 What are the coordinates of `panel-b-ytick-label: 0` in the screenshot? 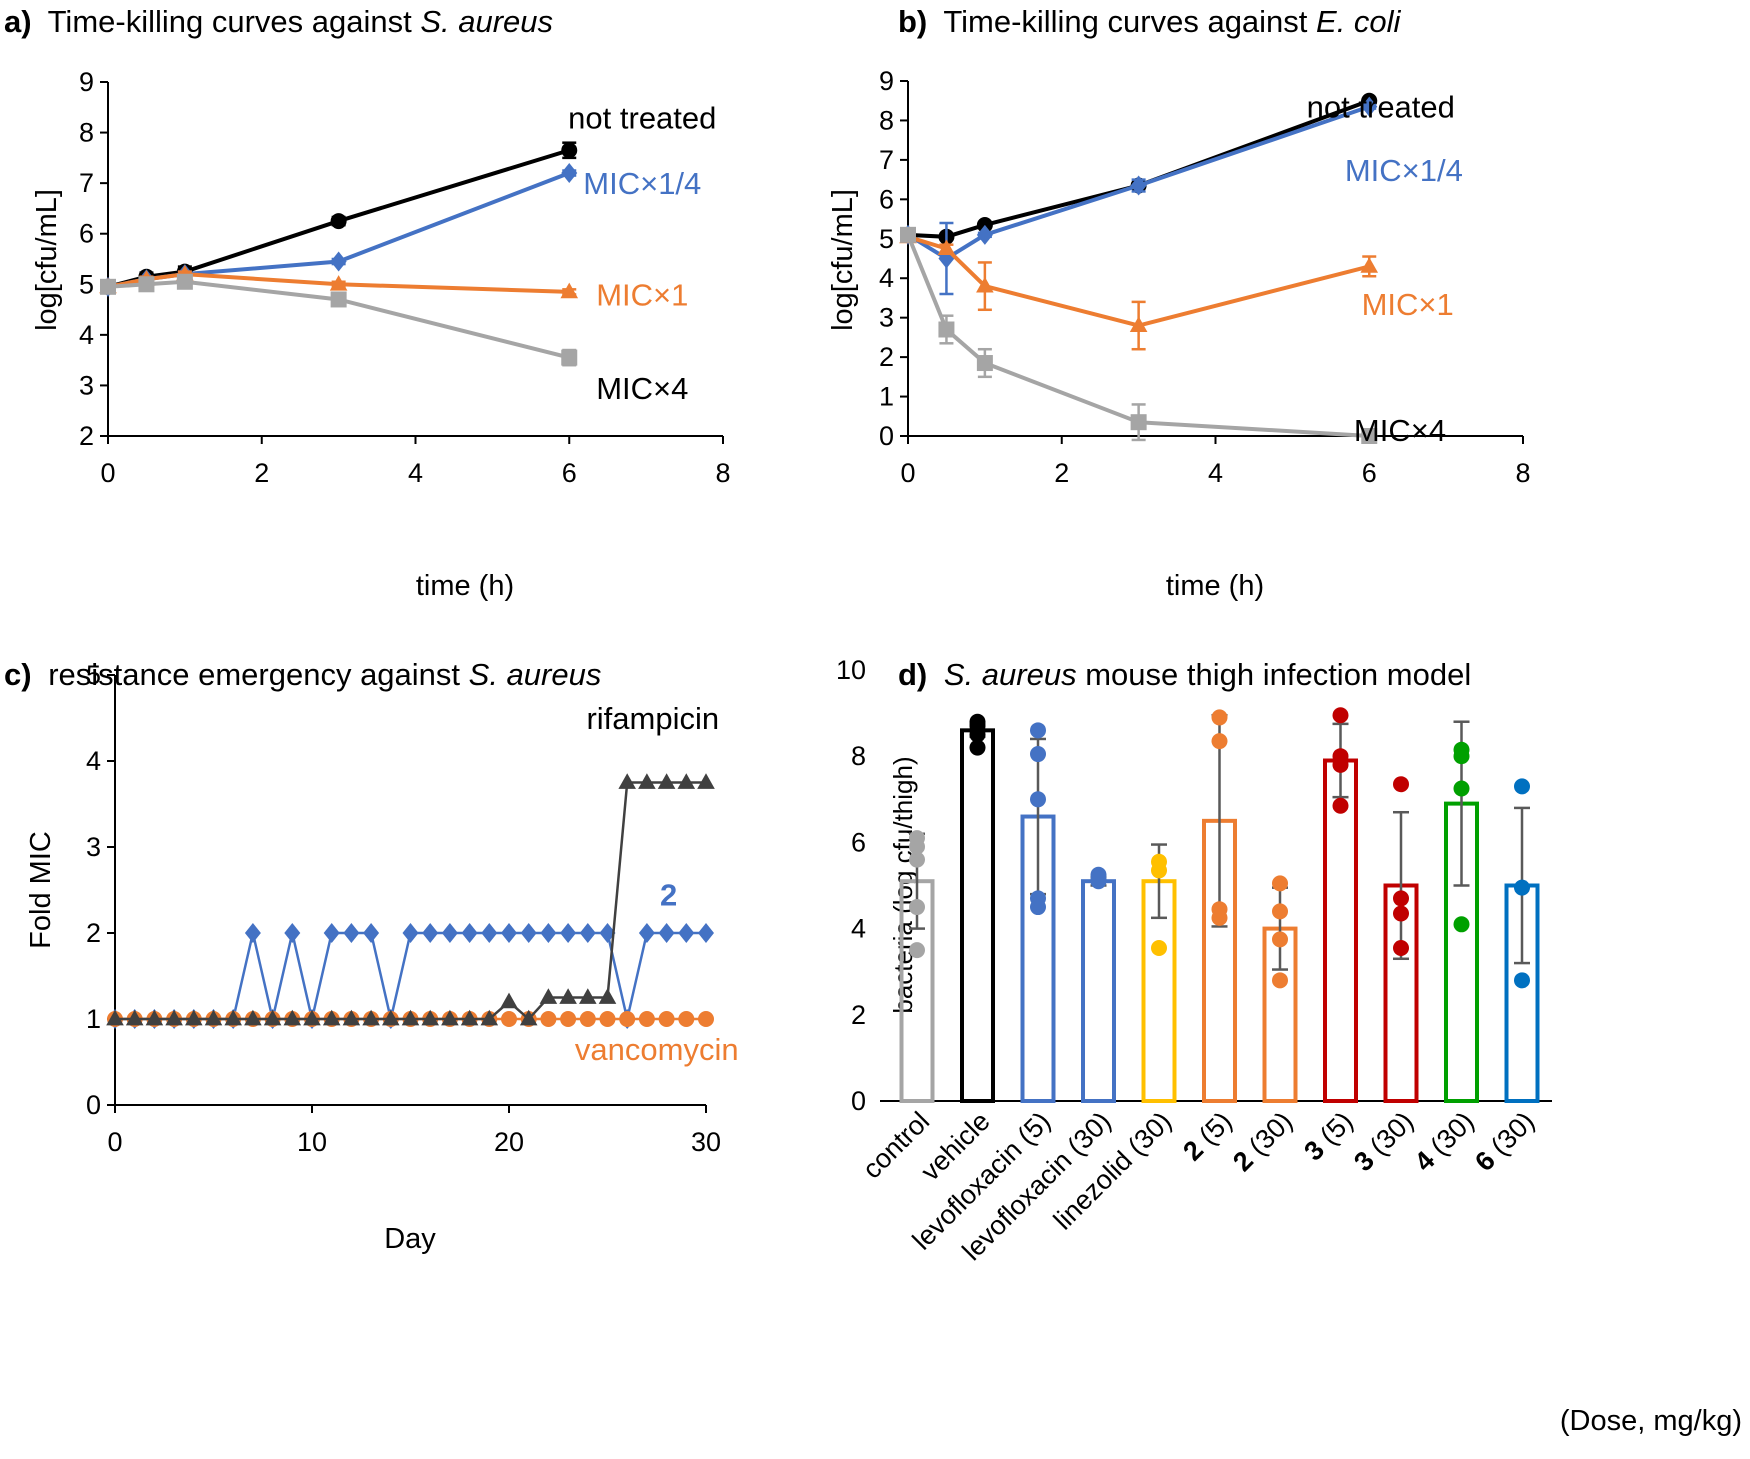 It's located at (886, 436).